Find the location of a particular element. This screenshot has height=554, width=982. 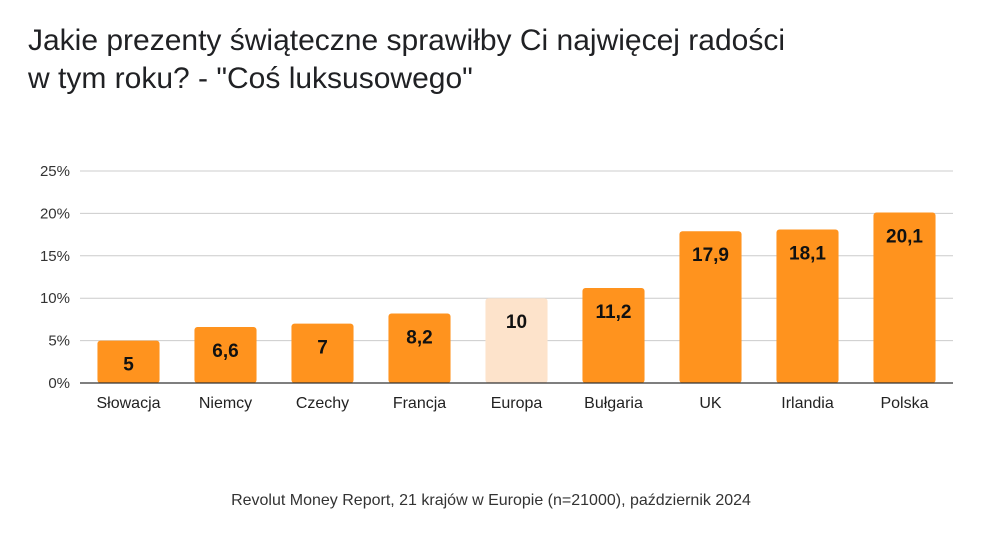

y-tick-label: 0% is located at coordinates (59, 383).